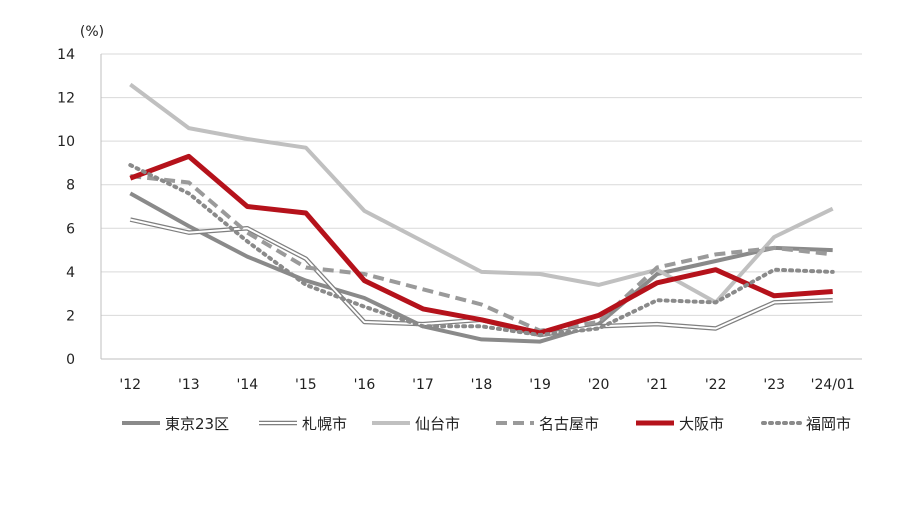  I want to click on legend-label: 東京23区, so click(197, 424).